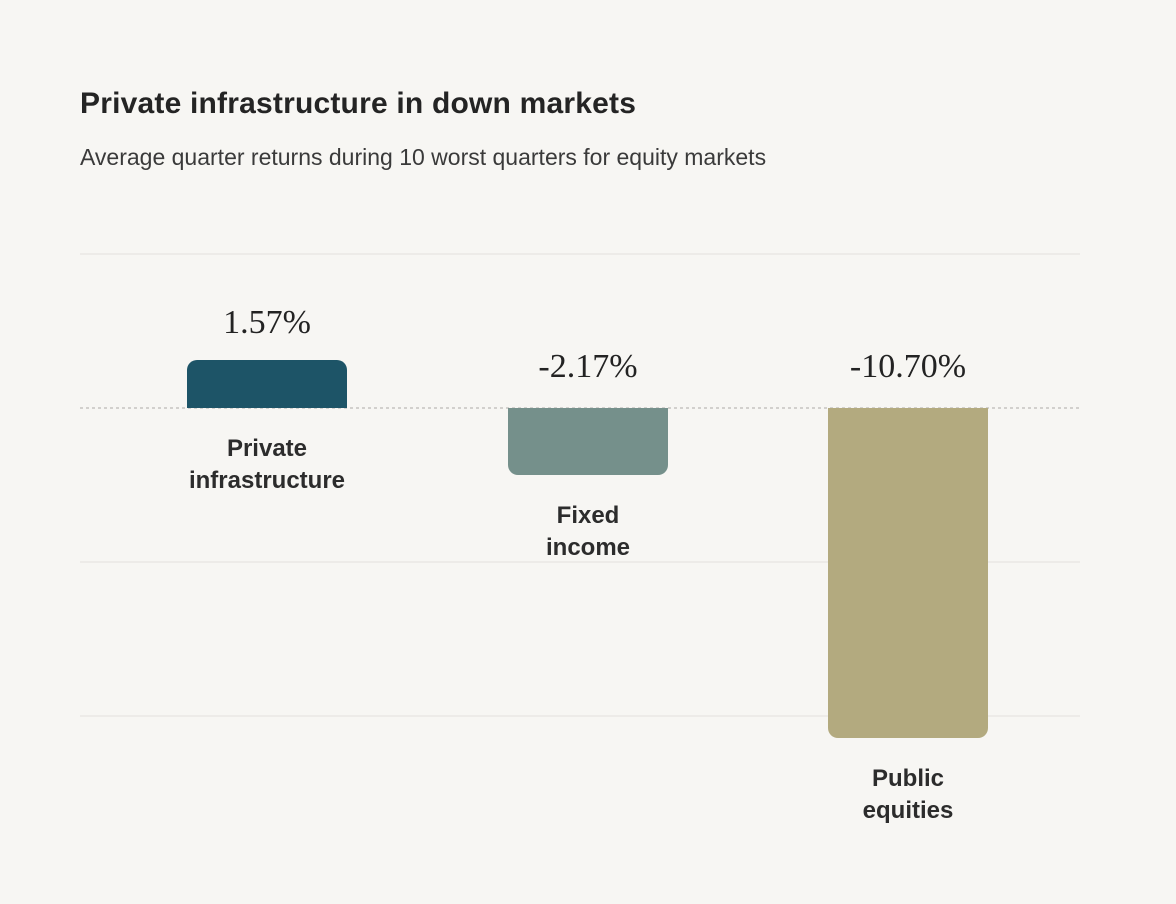 Image resolution: width=1176 pixels, height=904 pixels. I want to click on bar-fixed-income, so click(588, 441).